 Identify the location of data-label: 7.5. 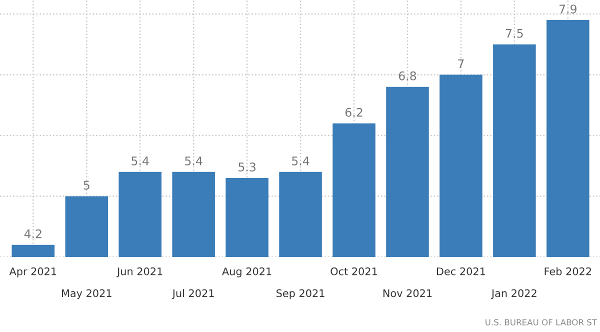
(514, 33).